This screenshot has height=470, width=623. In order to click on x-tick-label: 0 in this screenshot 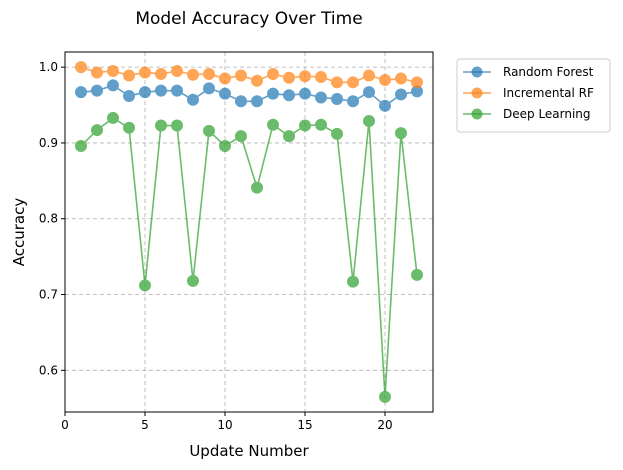, I will do `click(65, 425)`.